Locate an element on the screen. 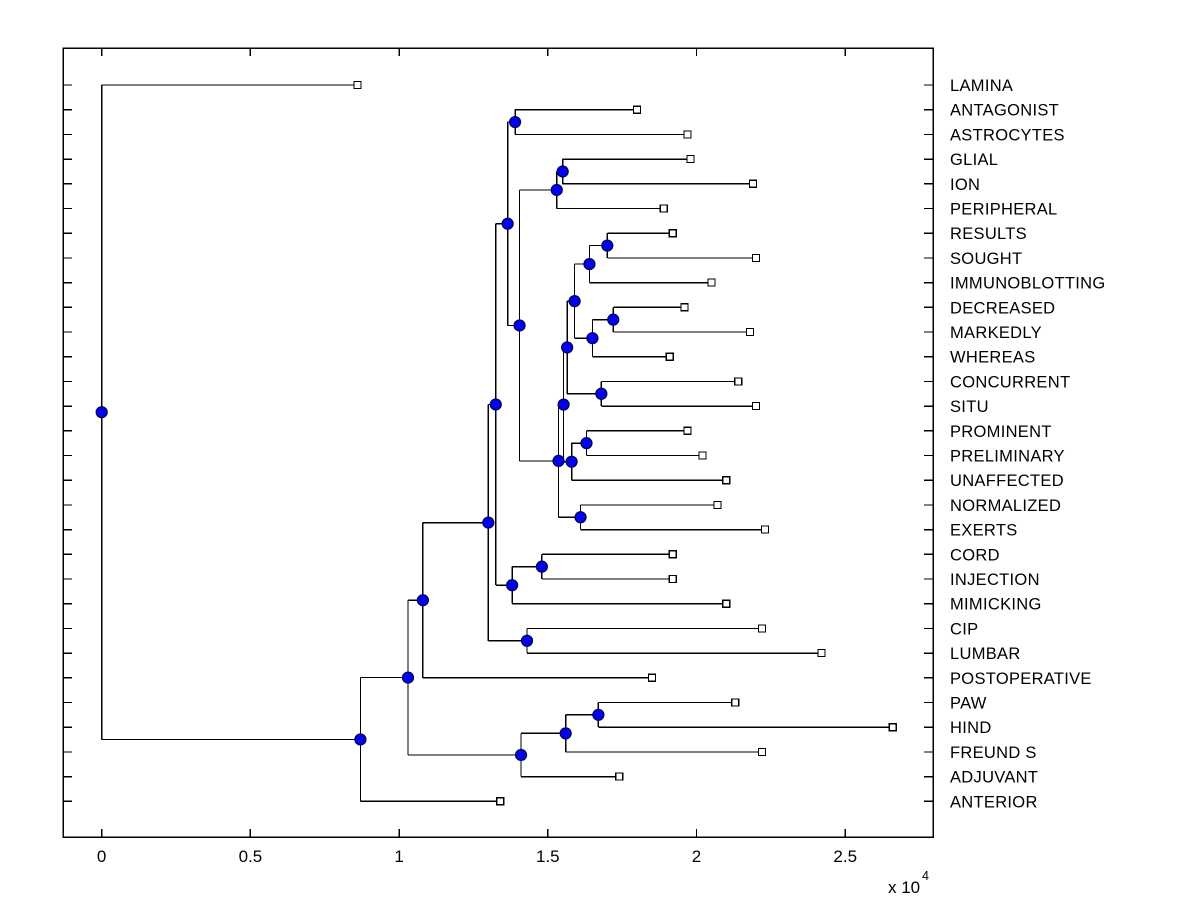  leaf-label-sought: SOUGHT is located at coordinates (986, 259).